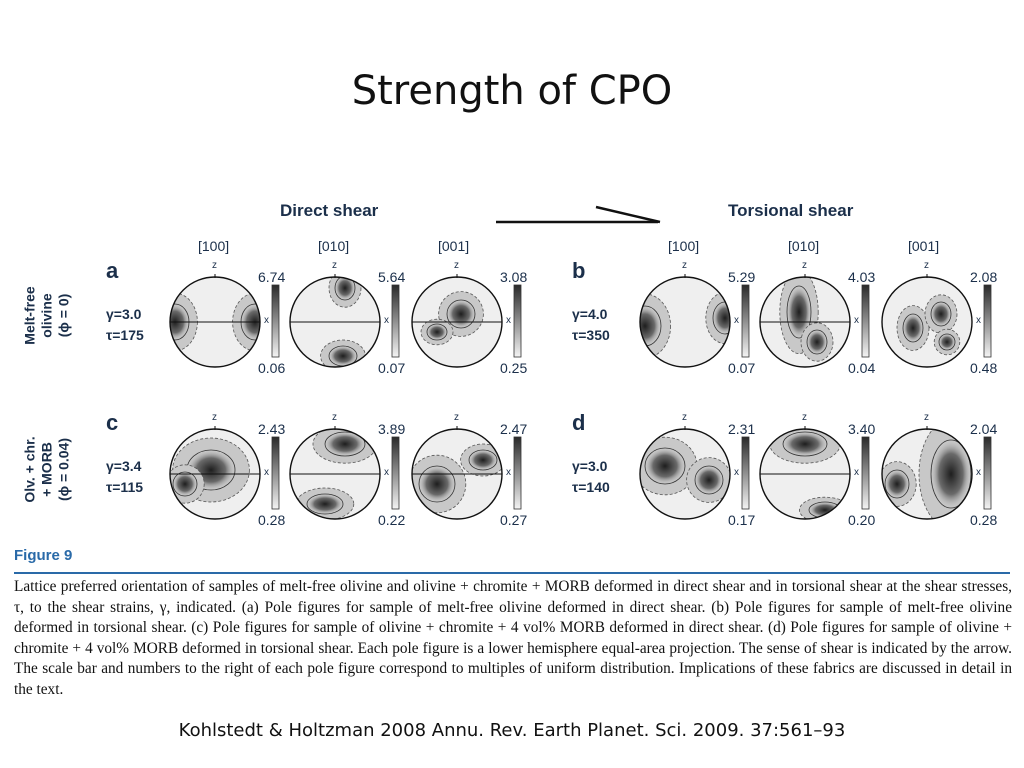 Image resolution: width=1024 pixels, height=768 pixels. Describe the element at coordinates (862, 429) in the screenshot. I see `scale-max-value: 3.40` at that location.